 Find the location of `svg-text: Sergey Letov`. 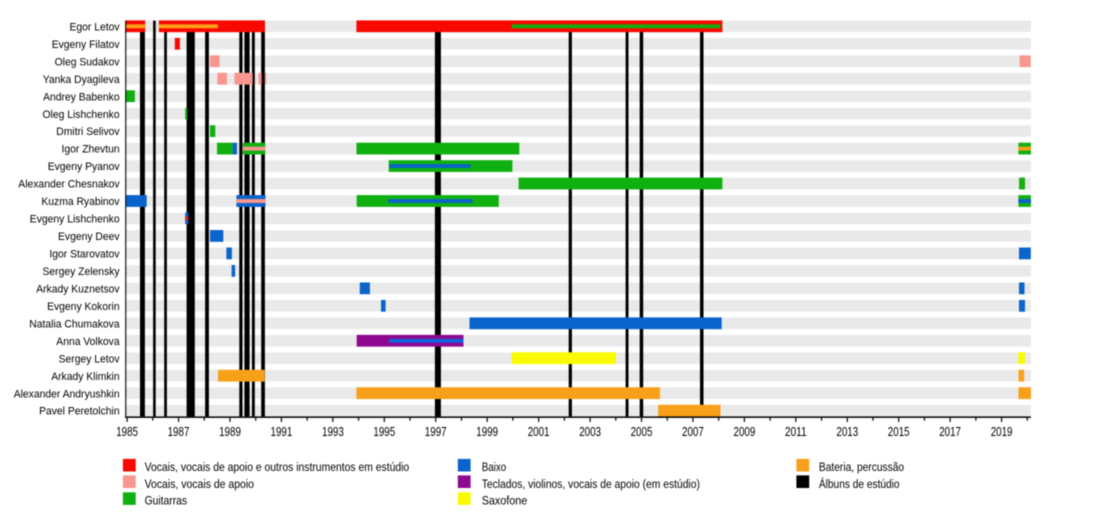

svg-text: Sergey Letov is located at coordinates (89, 359).